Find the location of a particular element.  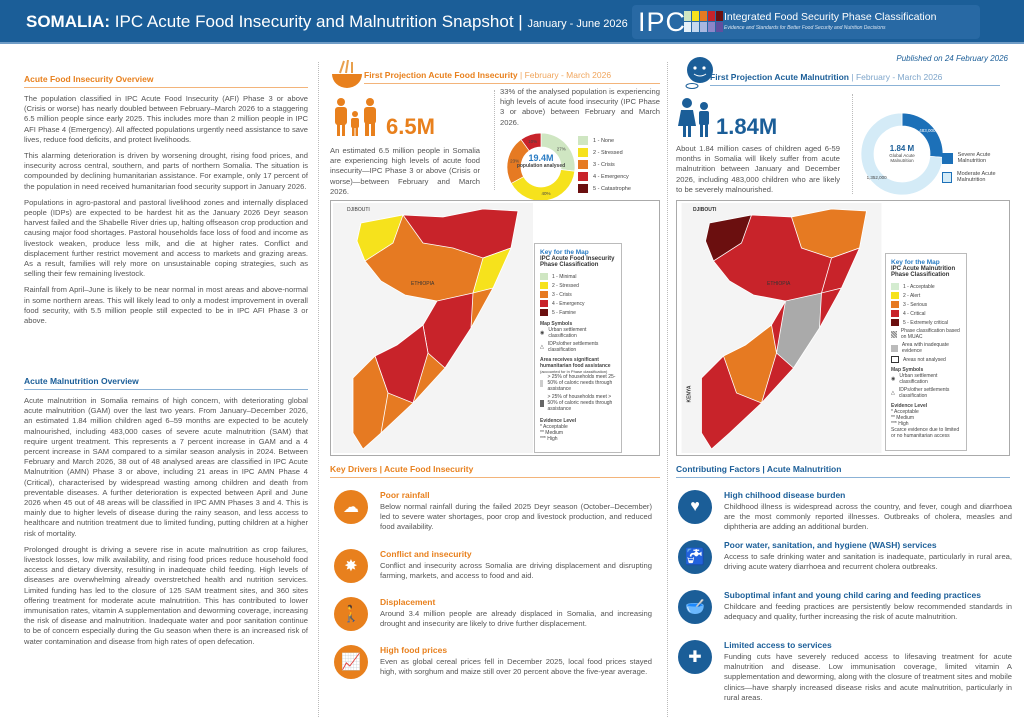

item-title: Conflict and insecurity is located at coordinates (426, 554).